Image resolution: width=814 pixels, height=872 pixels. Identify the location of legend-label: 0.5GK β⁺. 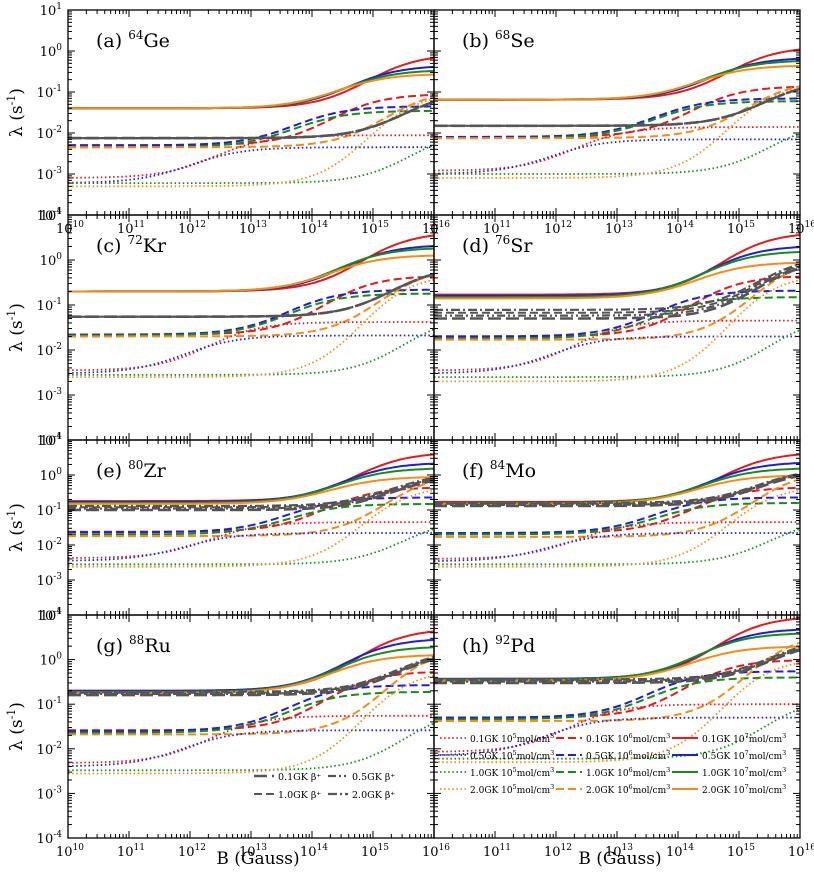
(373, 777).